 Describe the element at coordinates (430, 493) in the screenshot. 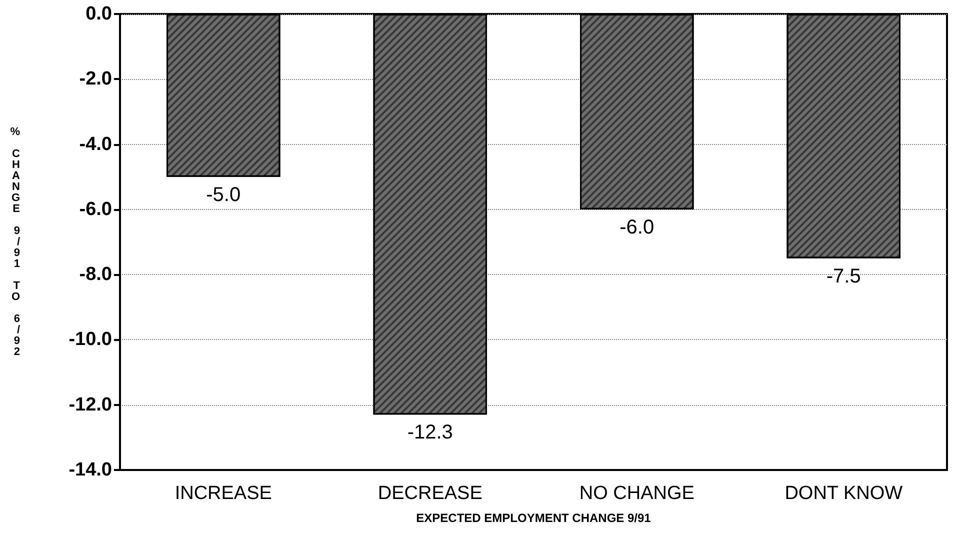

I see `x-tick-label: DECREASE` at that location.